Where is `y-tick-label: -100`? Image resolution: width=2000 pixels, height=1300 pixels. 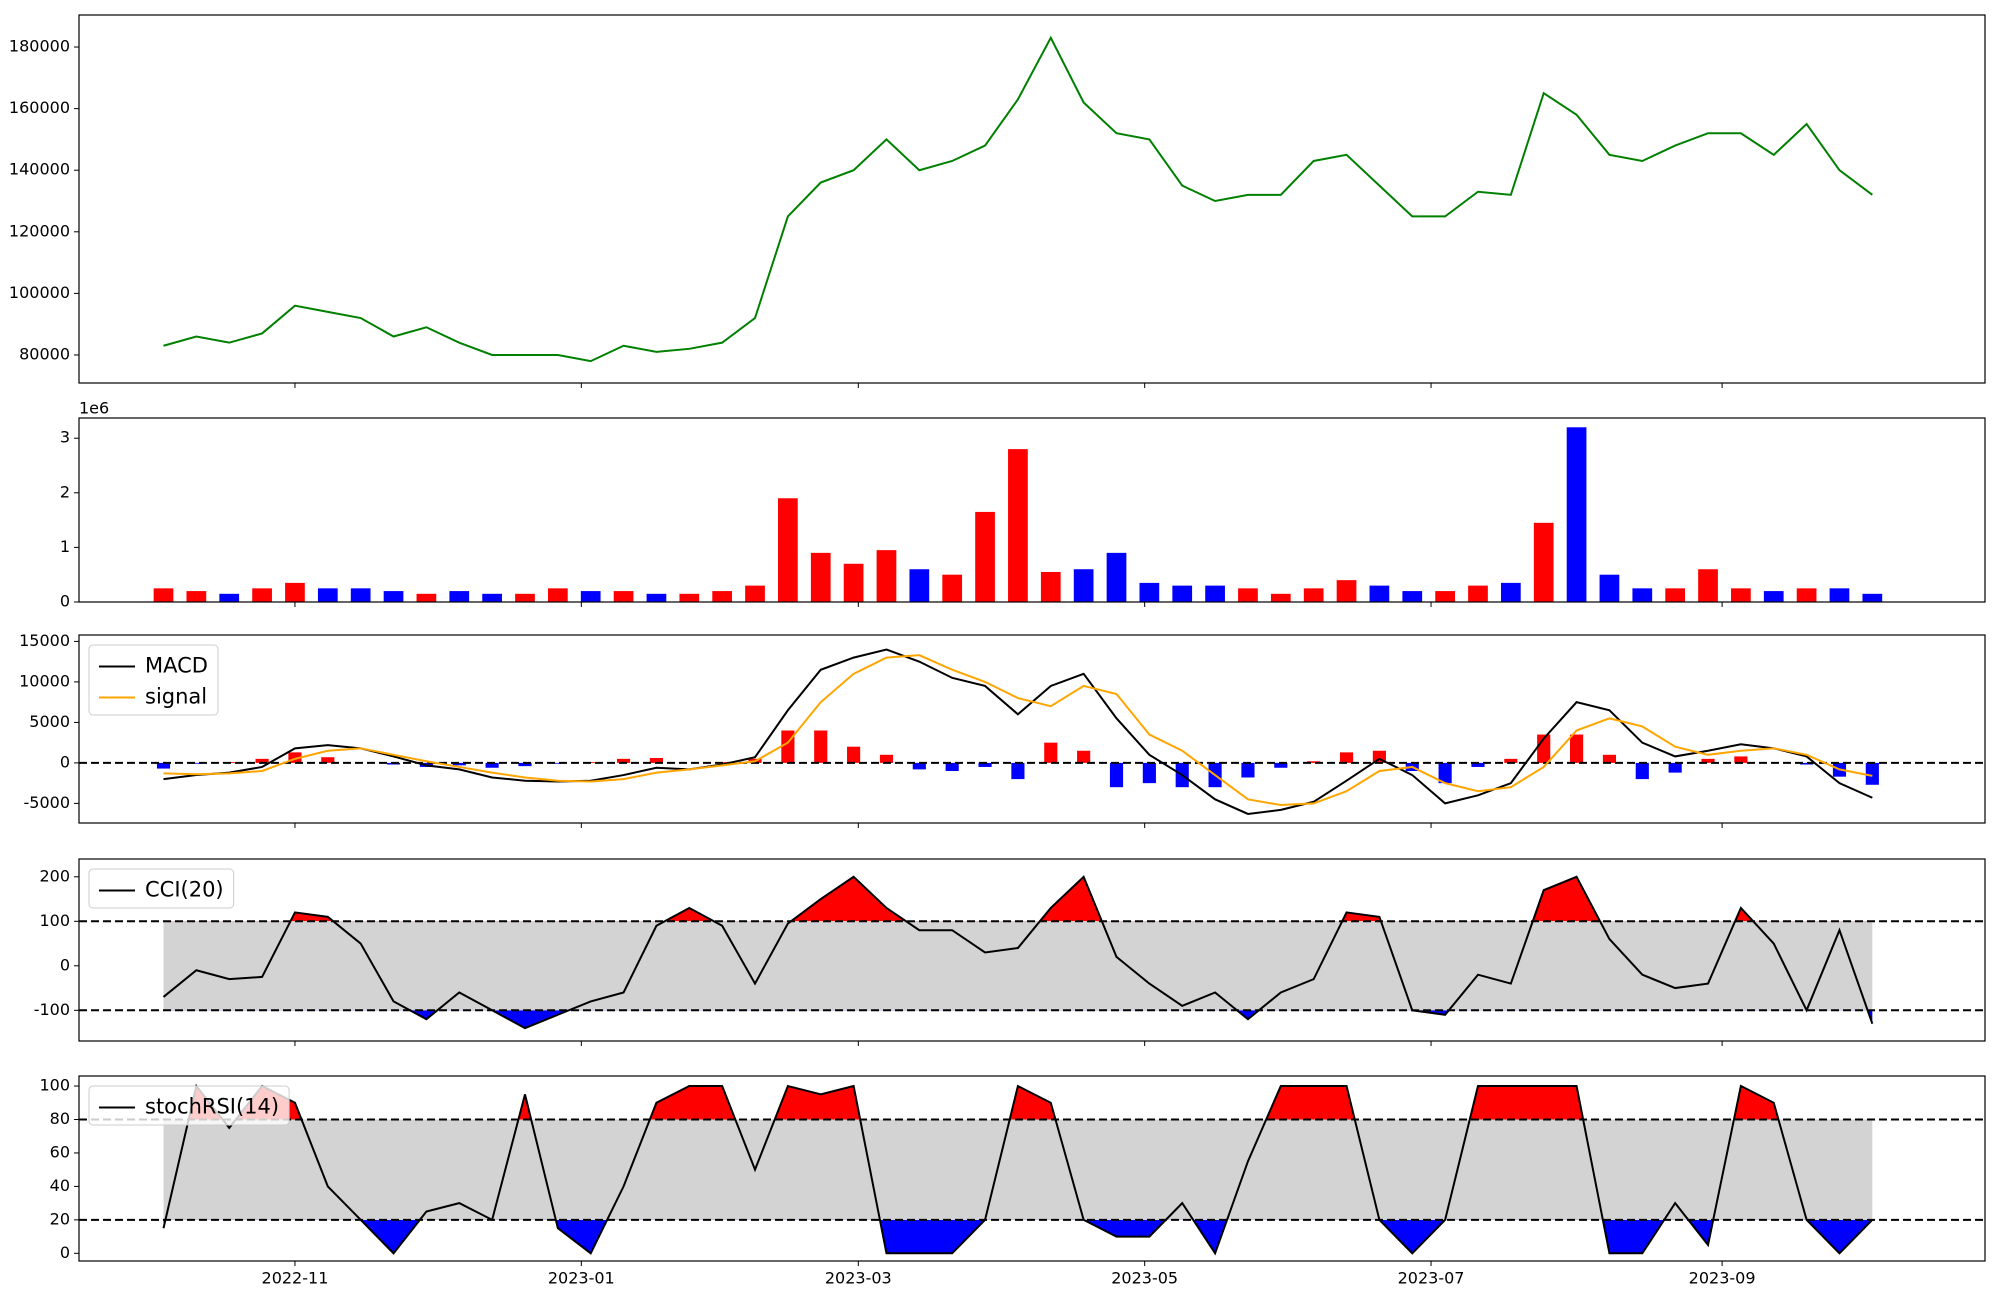
y-tick-label: -100 is located at coordinates (52, 1009).